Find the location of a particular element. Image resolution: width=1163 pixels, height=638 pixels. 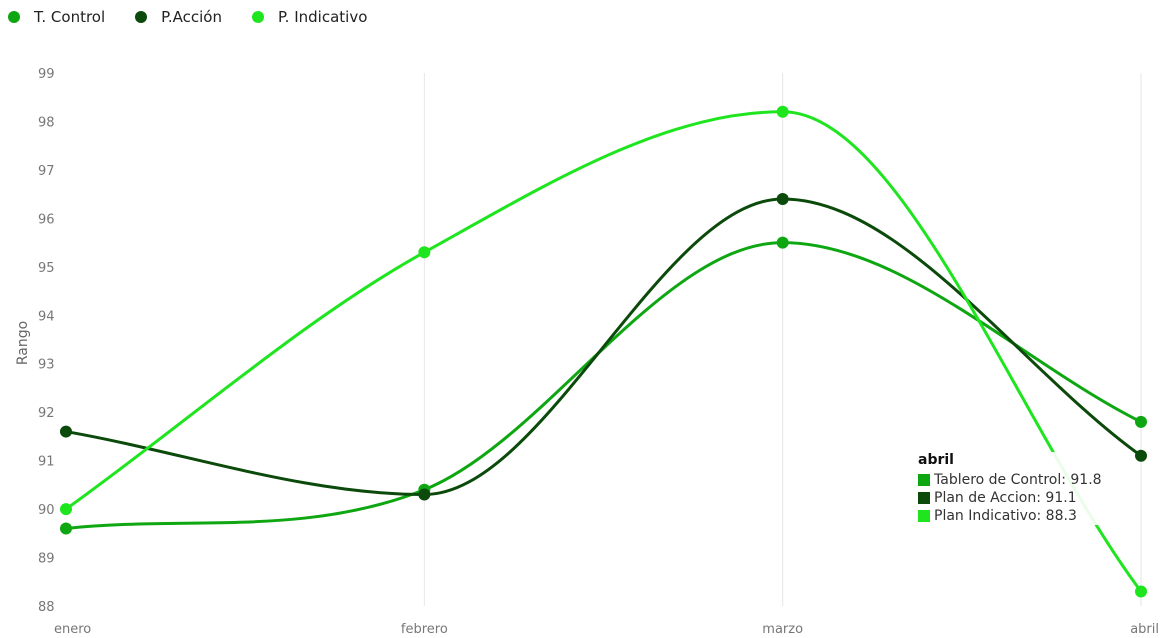

tooltip-title: abril is located at coordinates (936, 460).